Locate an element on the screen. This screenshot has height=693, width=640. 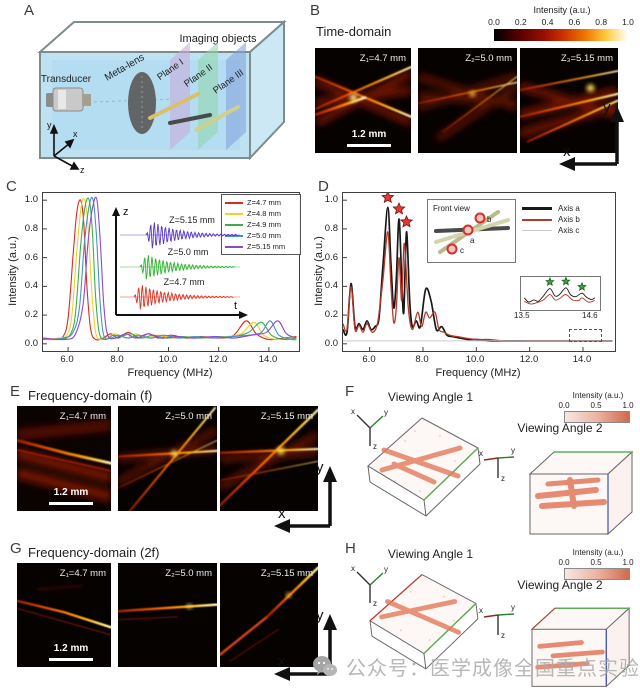
z2-label: Z₂=5.0 mm is located at coordinates (188, 416).